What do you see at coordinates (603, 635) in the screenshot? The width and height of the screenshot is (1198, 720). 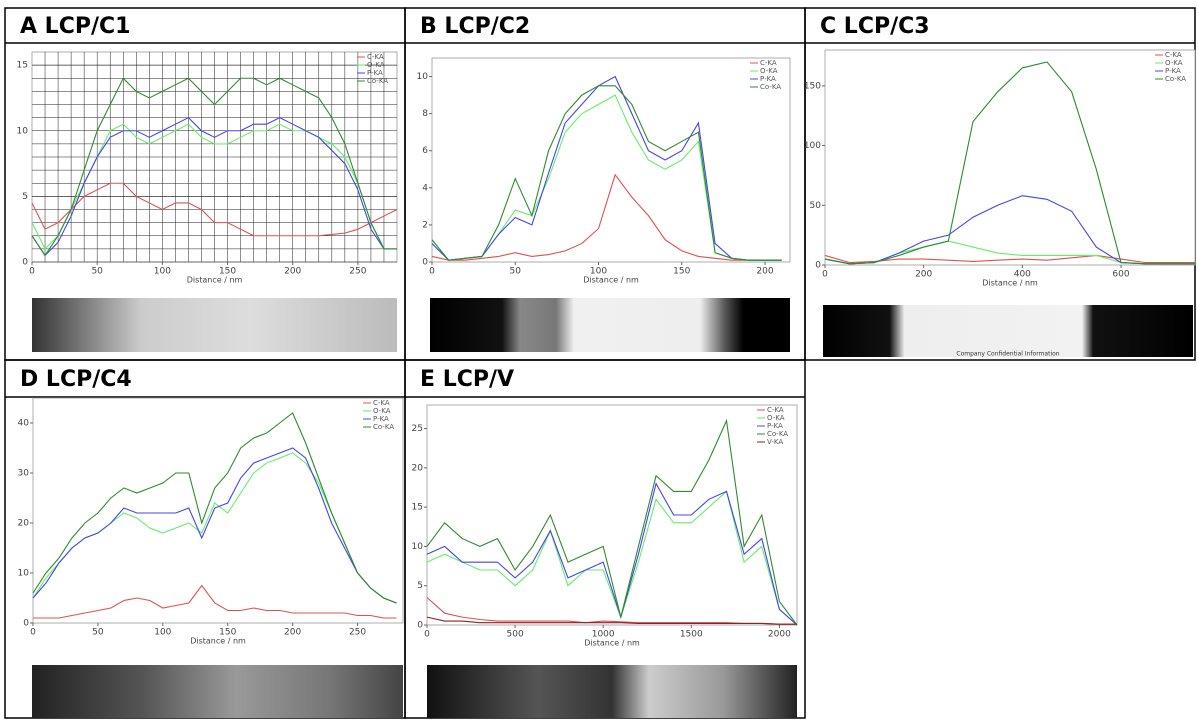 I see `x-tick-label: 1000` at bounding box center [603, 635].